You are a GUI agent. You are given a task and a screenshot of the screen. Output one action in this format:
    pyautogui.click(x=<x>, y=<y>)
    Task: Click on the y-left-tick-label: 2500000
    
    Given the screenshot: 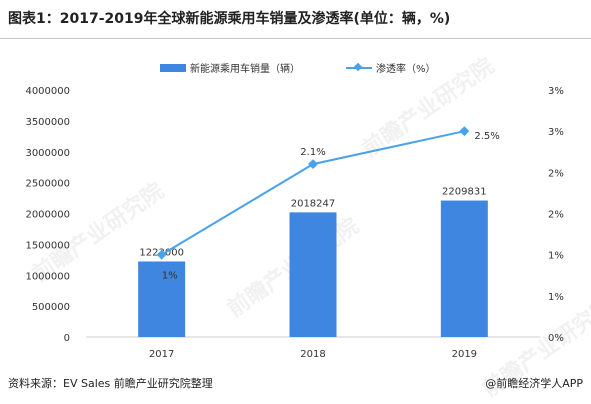 What is the action you would take?
    pyautogui.click(x=47, y=184)
    